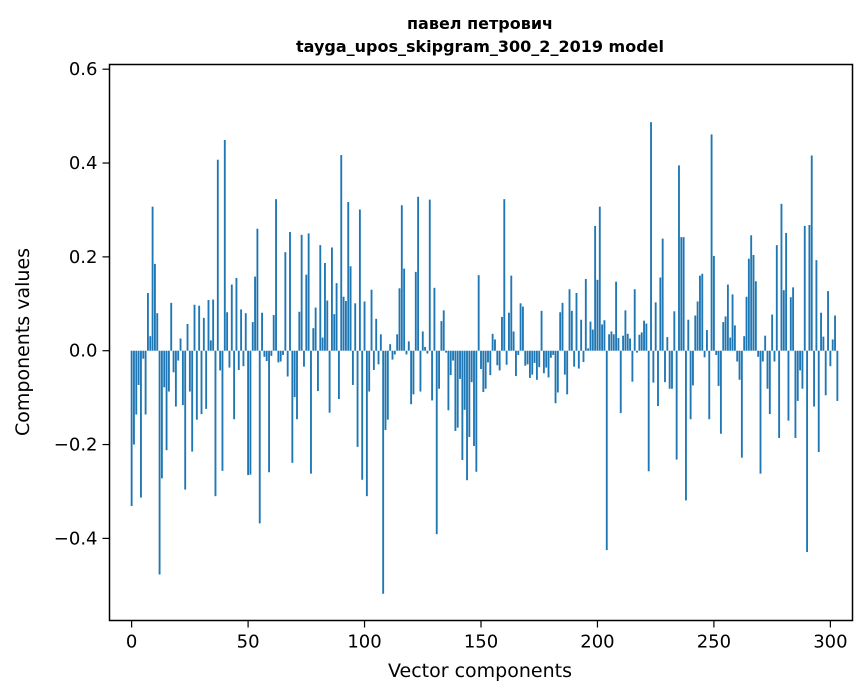 The image size is (867, 696). What do you see at coordinates (83, 257) in the screenshot?
I see `y-tick-label: 0.2` at bounding box center [83, 257].